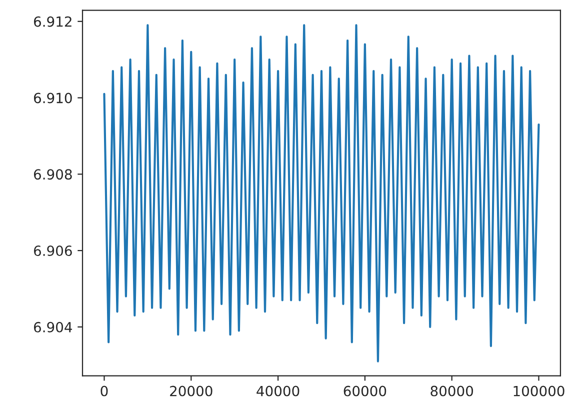  Describe the element at coordinates (53, 21) in the screenshot. I see `y-tick-label: 6.912` at that location.